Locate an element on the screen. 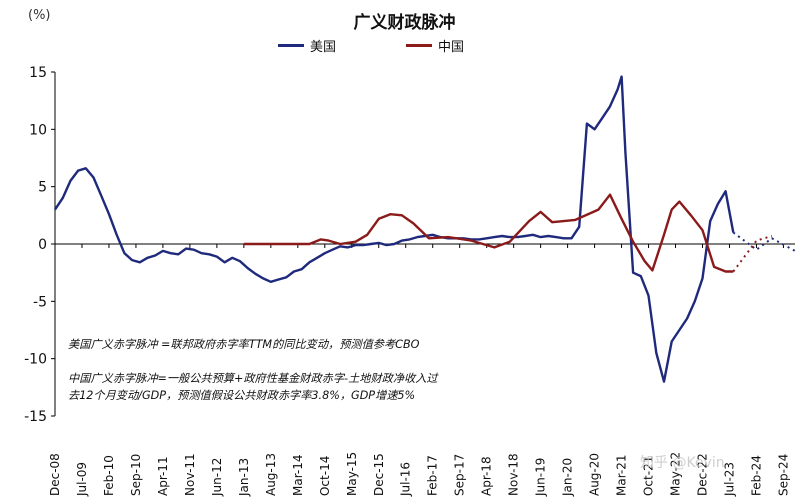 The width and height of the screenshot is (809, 500). unit-label: (%) is located at coordinates (39, 15).